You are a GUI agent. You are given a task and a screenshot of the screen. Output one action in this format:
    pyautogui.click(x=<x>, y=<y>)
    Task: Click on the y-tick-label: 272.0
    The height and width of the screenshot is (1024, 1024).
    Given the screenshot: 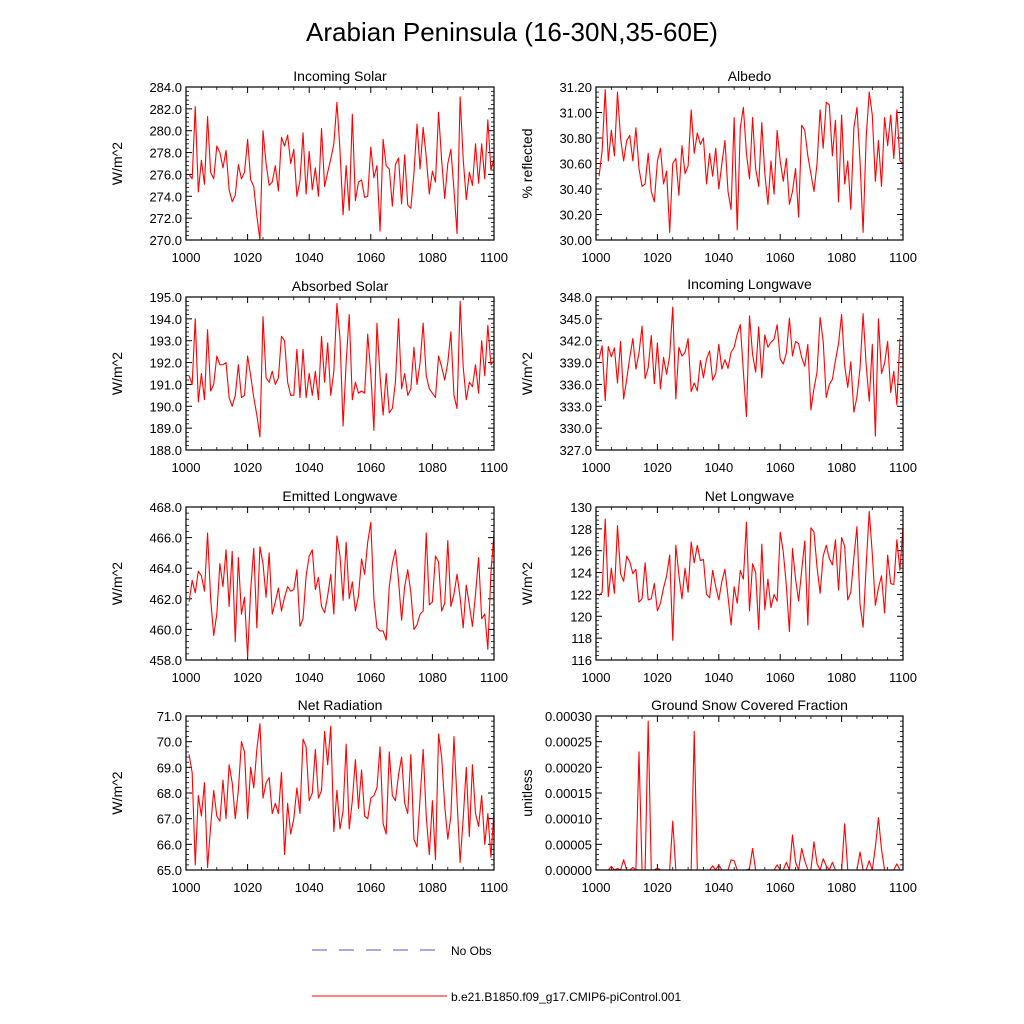 What is the action you would take?
    pyautogui.click(x=165, y=218)
    